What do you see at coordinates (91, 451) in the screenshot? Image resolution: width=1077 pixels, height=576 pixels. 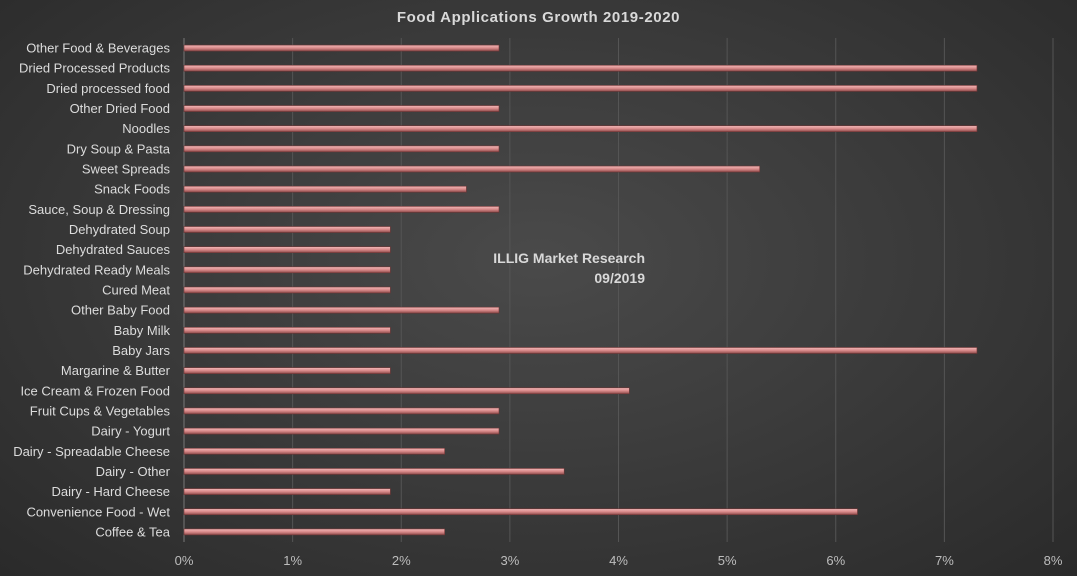 I see `category-label: Dairy - Spreadable Cheese` at bounding box center [91, 451].